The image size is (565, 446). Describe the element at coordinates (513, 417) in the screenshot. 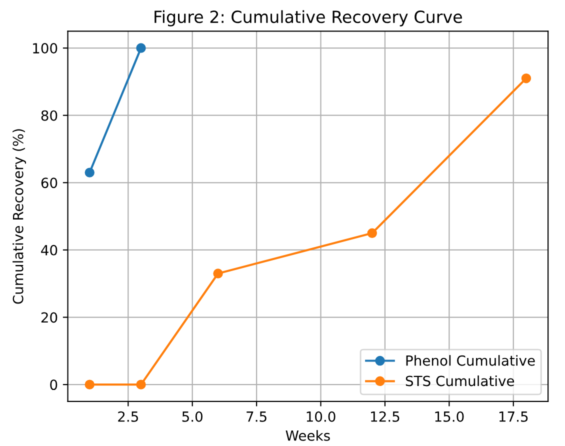

I see `x-tick-label: 17.5` at that location.